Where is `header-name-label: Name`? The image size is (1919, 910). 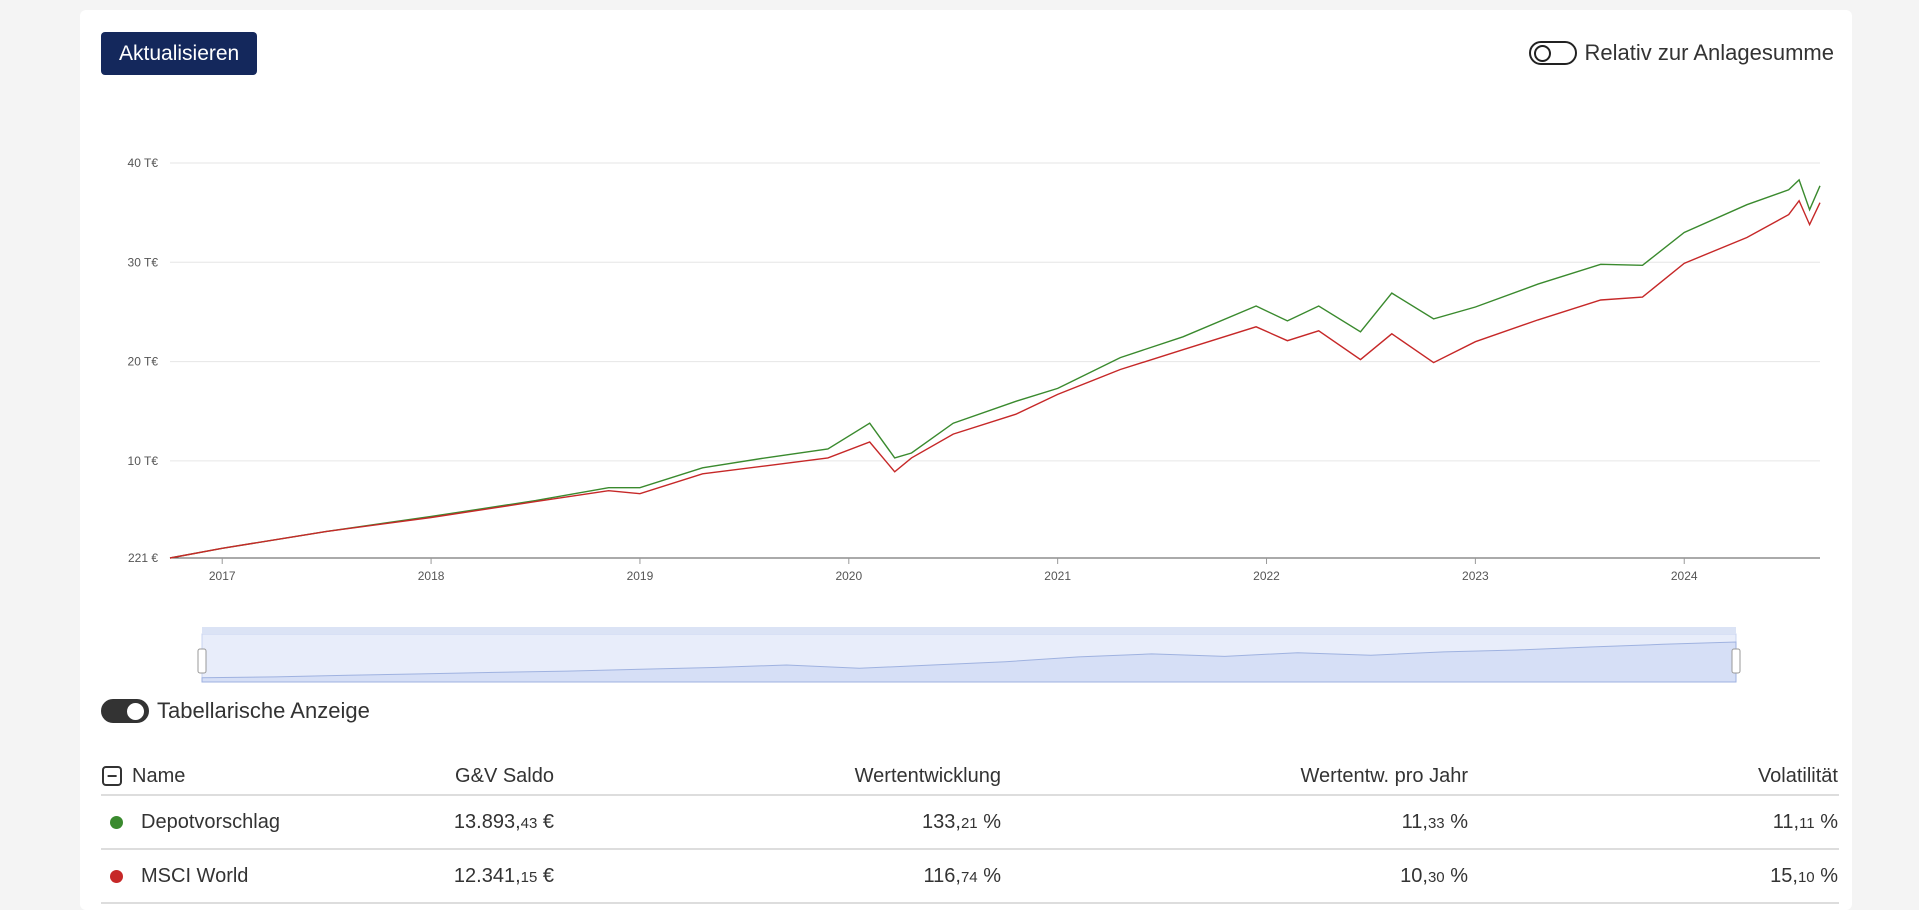 header-name-label: Name is located at coordinates (159, 775).